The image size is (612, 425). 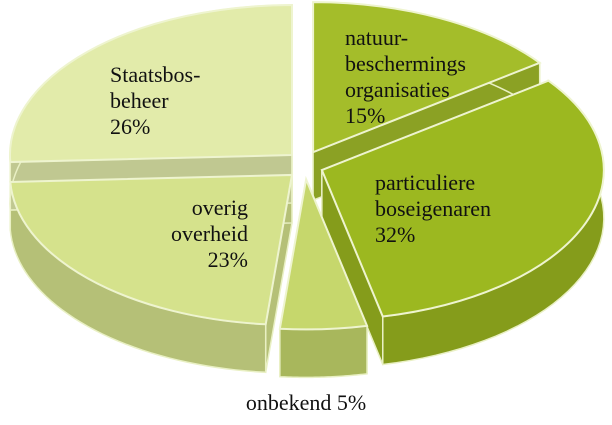 I want to click on slice-label: natuur-beschermings organisaties 15%, so click(x=405, y=76).